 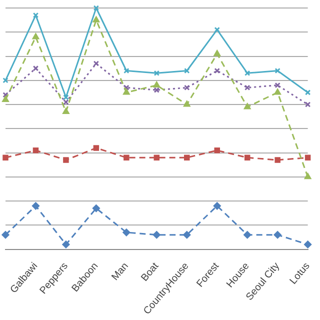 What do you see at coordinates (120, 271) in the screenshot?
I see `x-tick-label: Man` at bounding box center [120, 271].